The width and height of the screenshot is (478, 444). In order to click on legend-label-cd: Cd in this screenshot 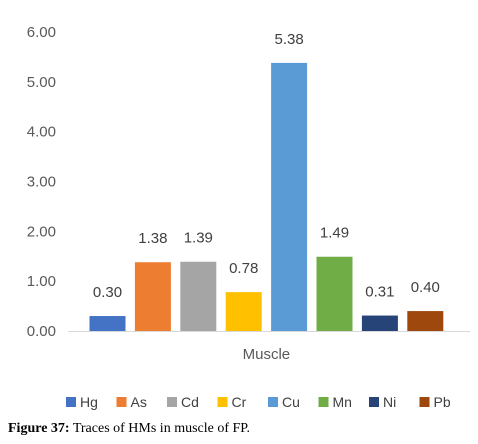, I will do `click(190, 402)`.